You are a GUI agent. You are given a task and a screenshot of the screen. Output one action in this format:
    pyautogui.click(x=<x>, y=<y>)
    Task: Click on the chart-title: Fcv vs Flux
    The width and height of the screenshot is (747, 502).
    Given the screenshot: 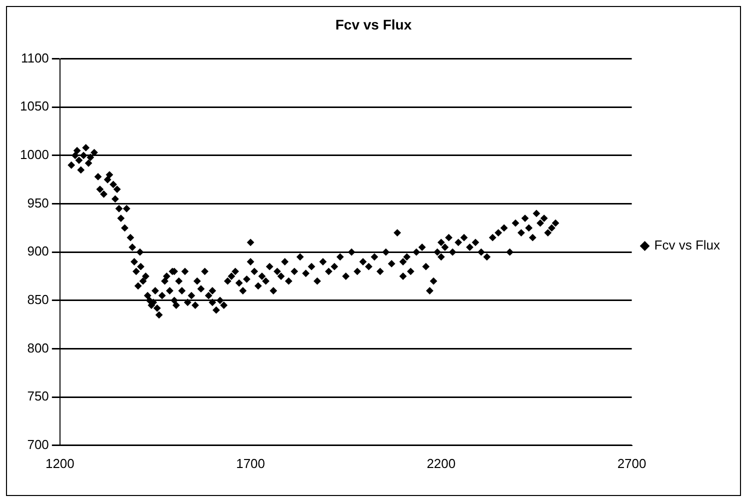 What is the action you would take?
    pyautogui.click(x=373, y=24)
    